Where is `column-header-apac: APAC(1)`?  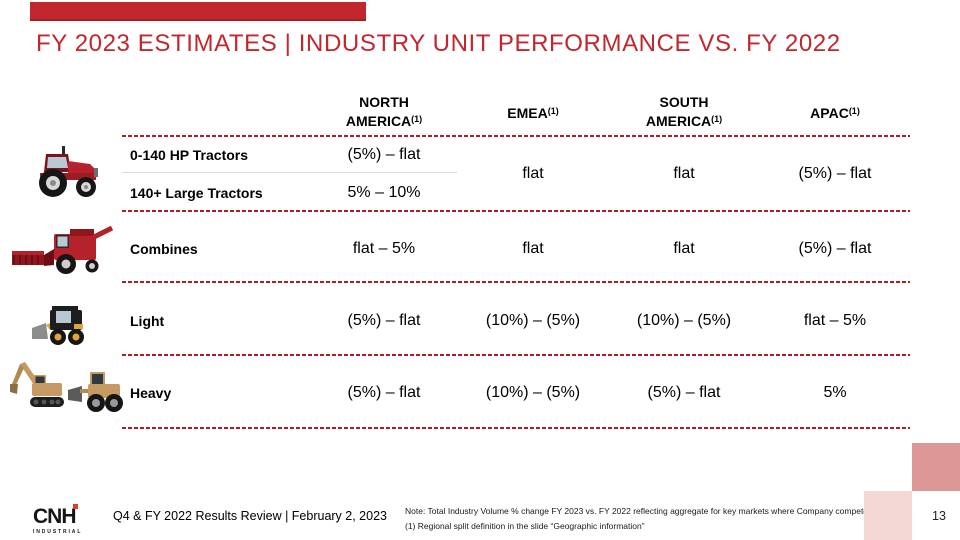
column-header-apac: APAC(1) is located at coordinates (835, 112).